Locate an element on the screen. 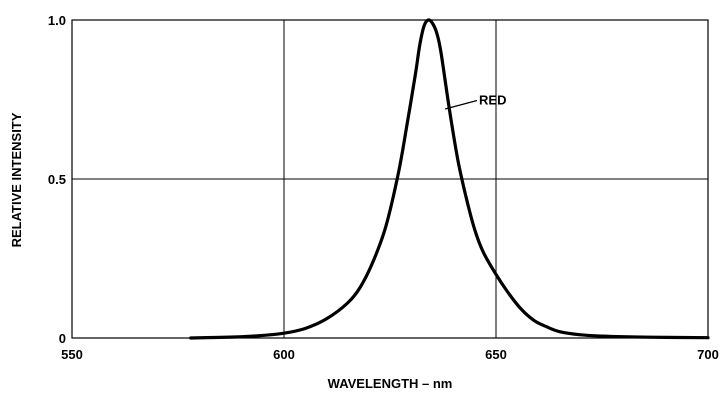 Image resolution: width=721 pixels, height=397 pixels. y-tick-labels: 0 0.5 1.0 is located at coordinates (57, 179).